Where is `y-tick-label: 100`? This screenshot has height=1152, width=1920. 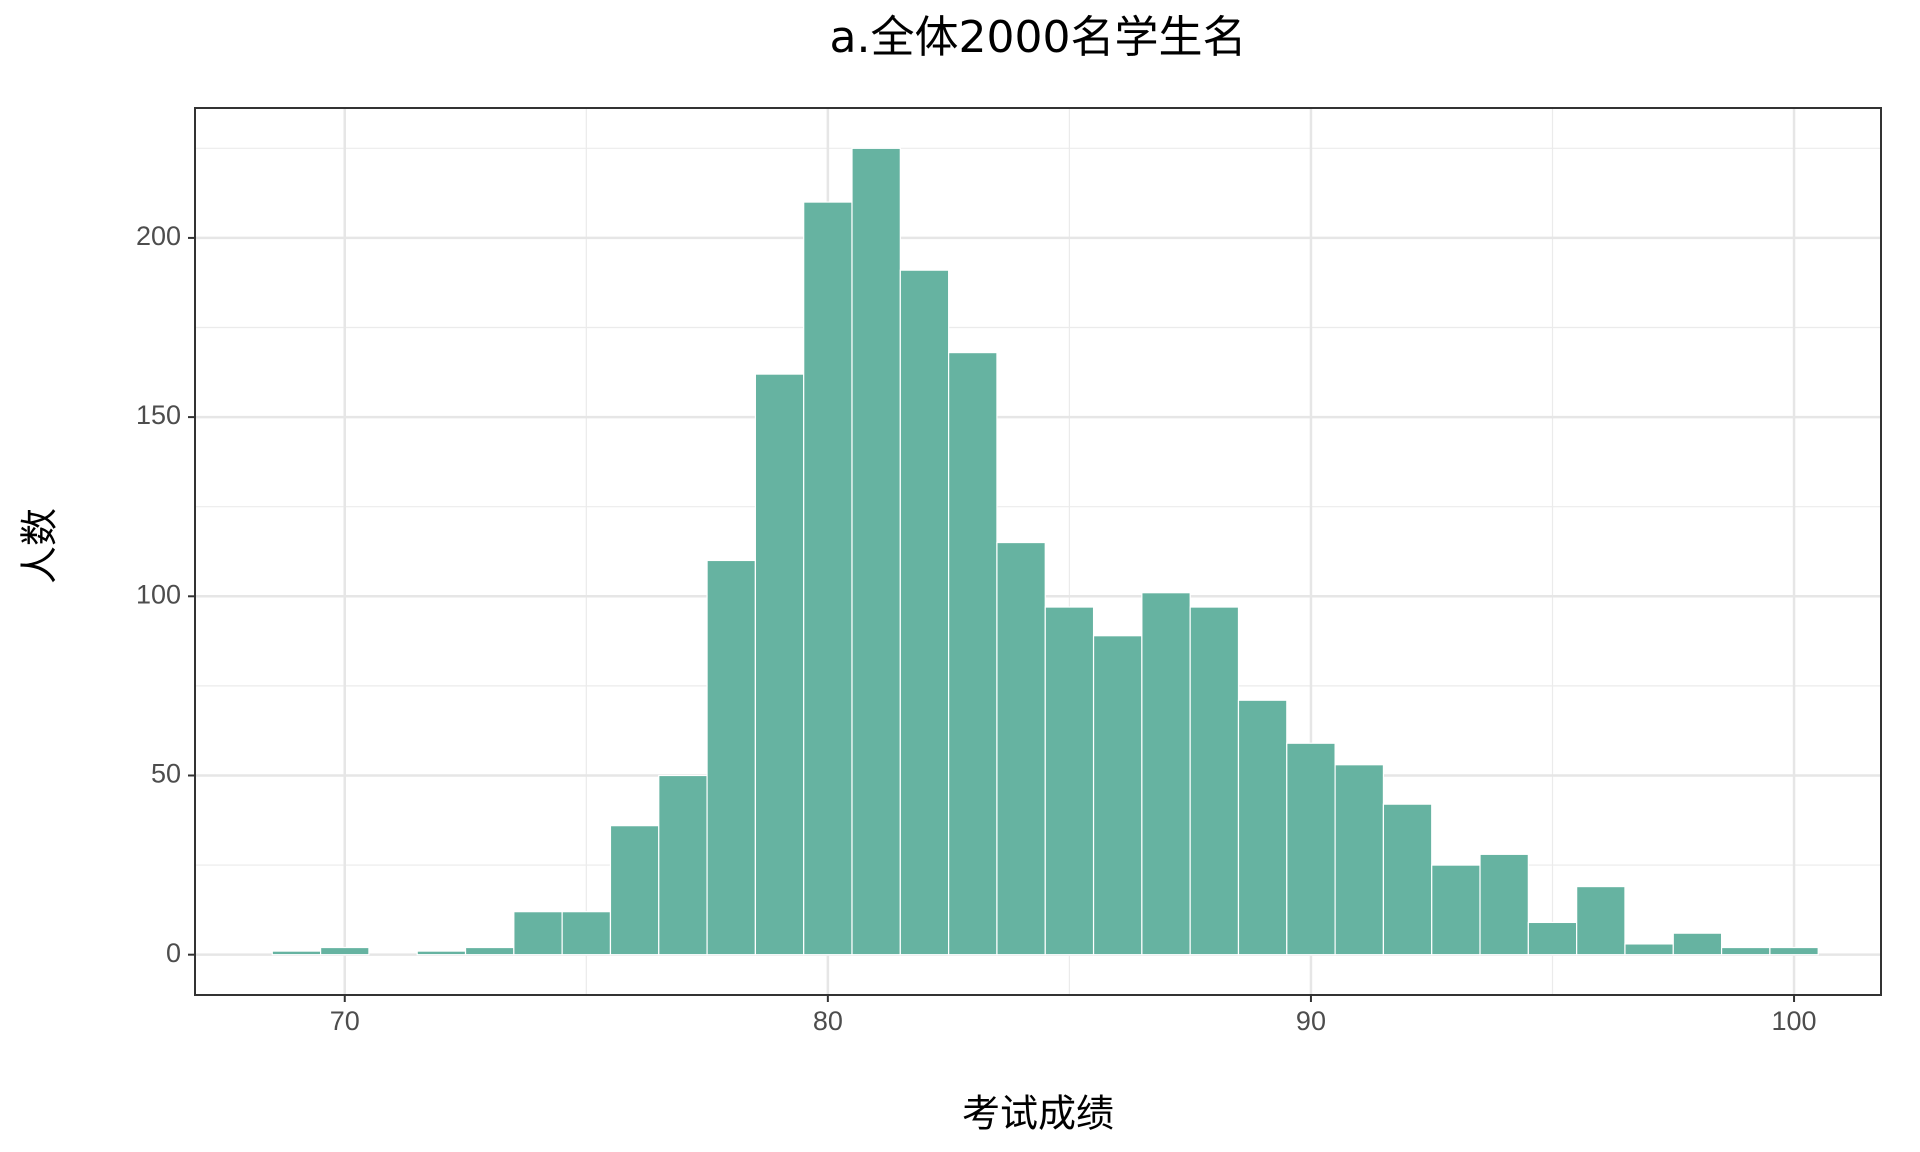
y-tick-label: 100 is located at coordinates (158, 594).